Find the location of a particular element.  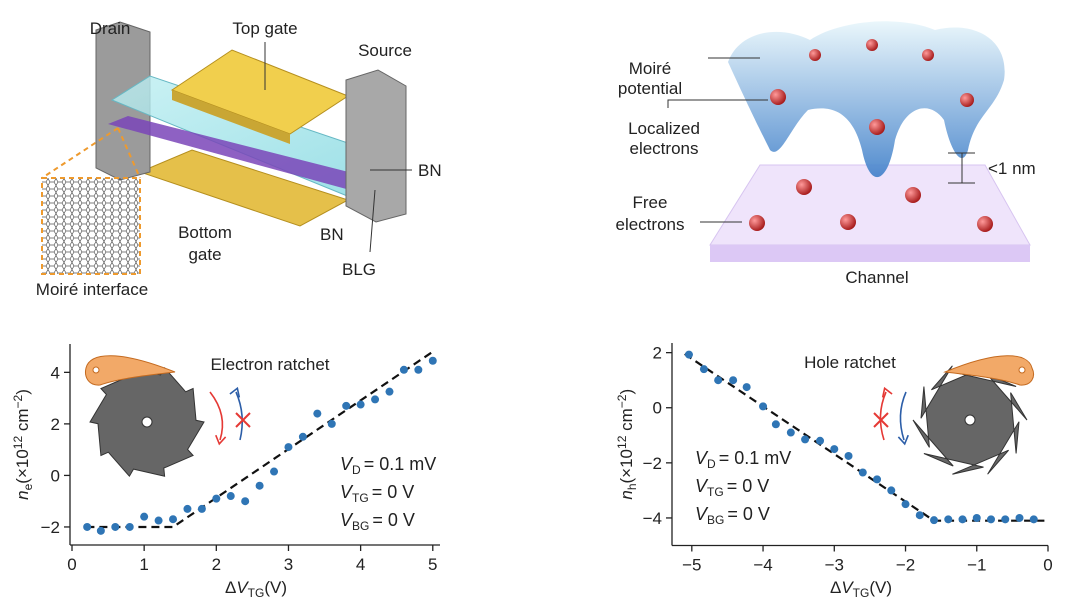

axis-label: VBG = 0 V is located at coordinates (377, 521).